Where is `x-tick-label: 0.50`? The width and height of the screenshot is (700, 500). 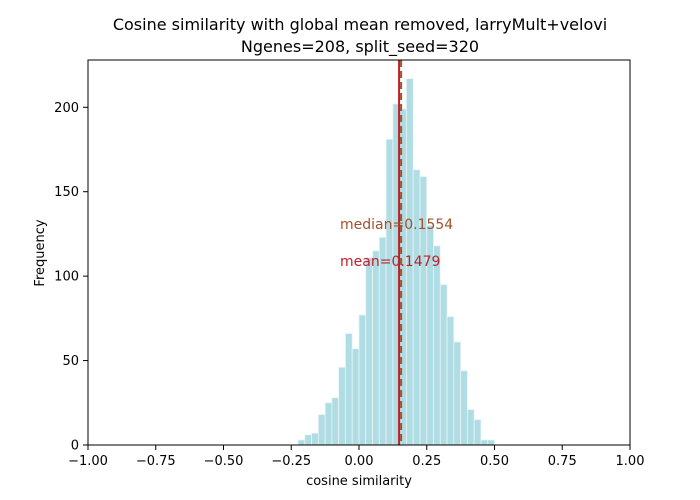 x-tick-label: 0.50 is located at coordinates (494, 461).